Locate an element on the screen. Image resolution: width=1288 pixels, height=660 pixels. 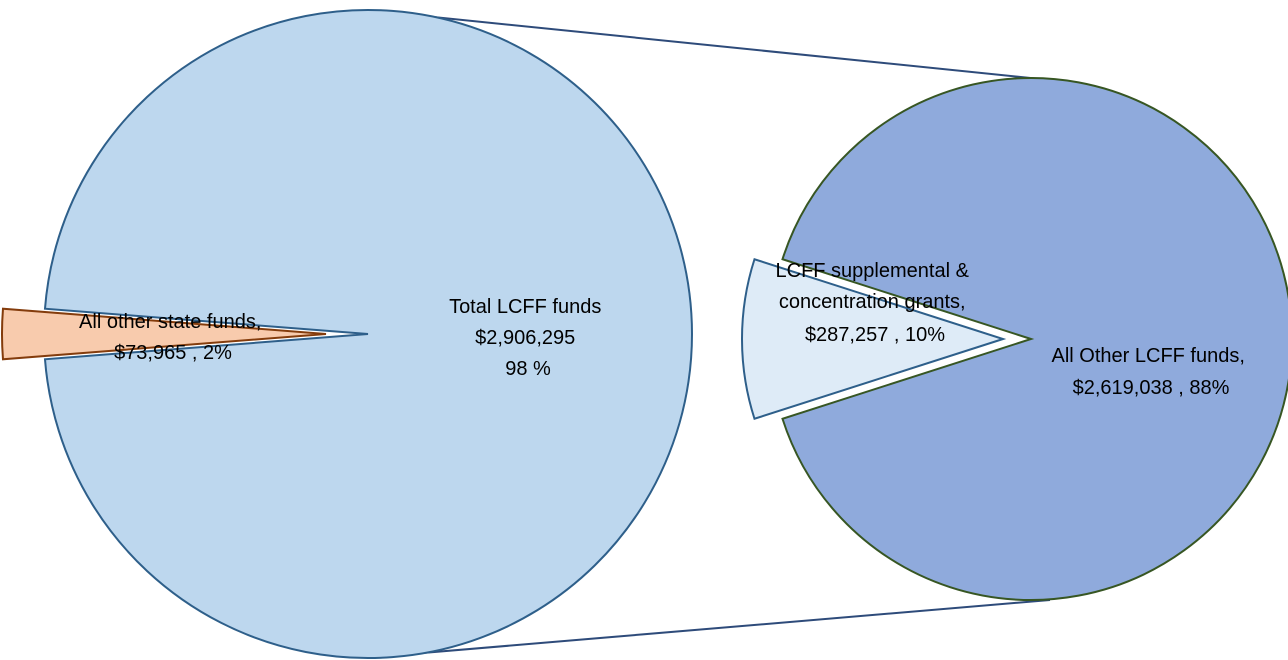
data-label-line: 98 % is located at coordinates (528, 369).